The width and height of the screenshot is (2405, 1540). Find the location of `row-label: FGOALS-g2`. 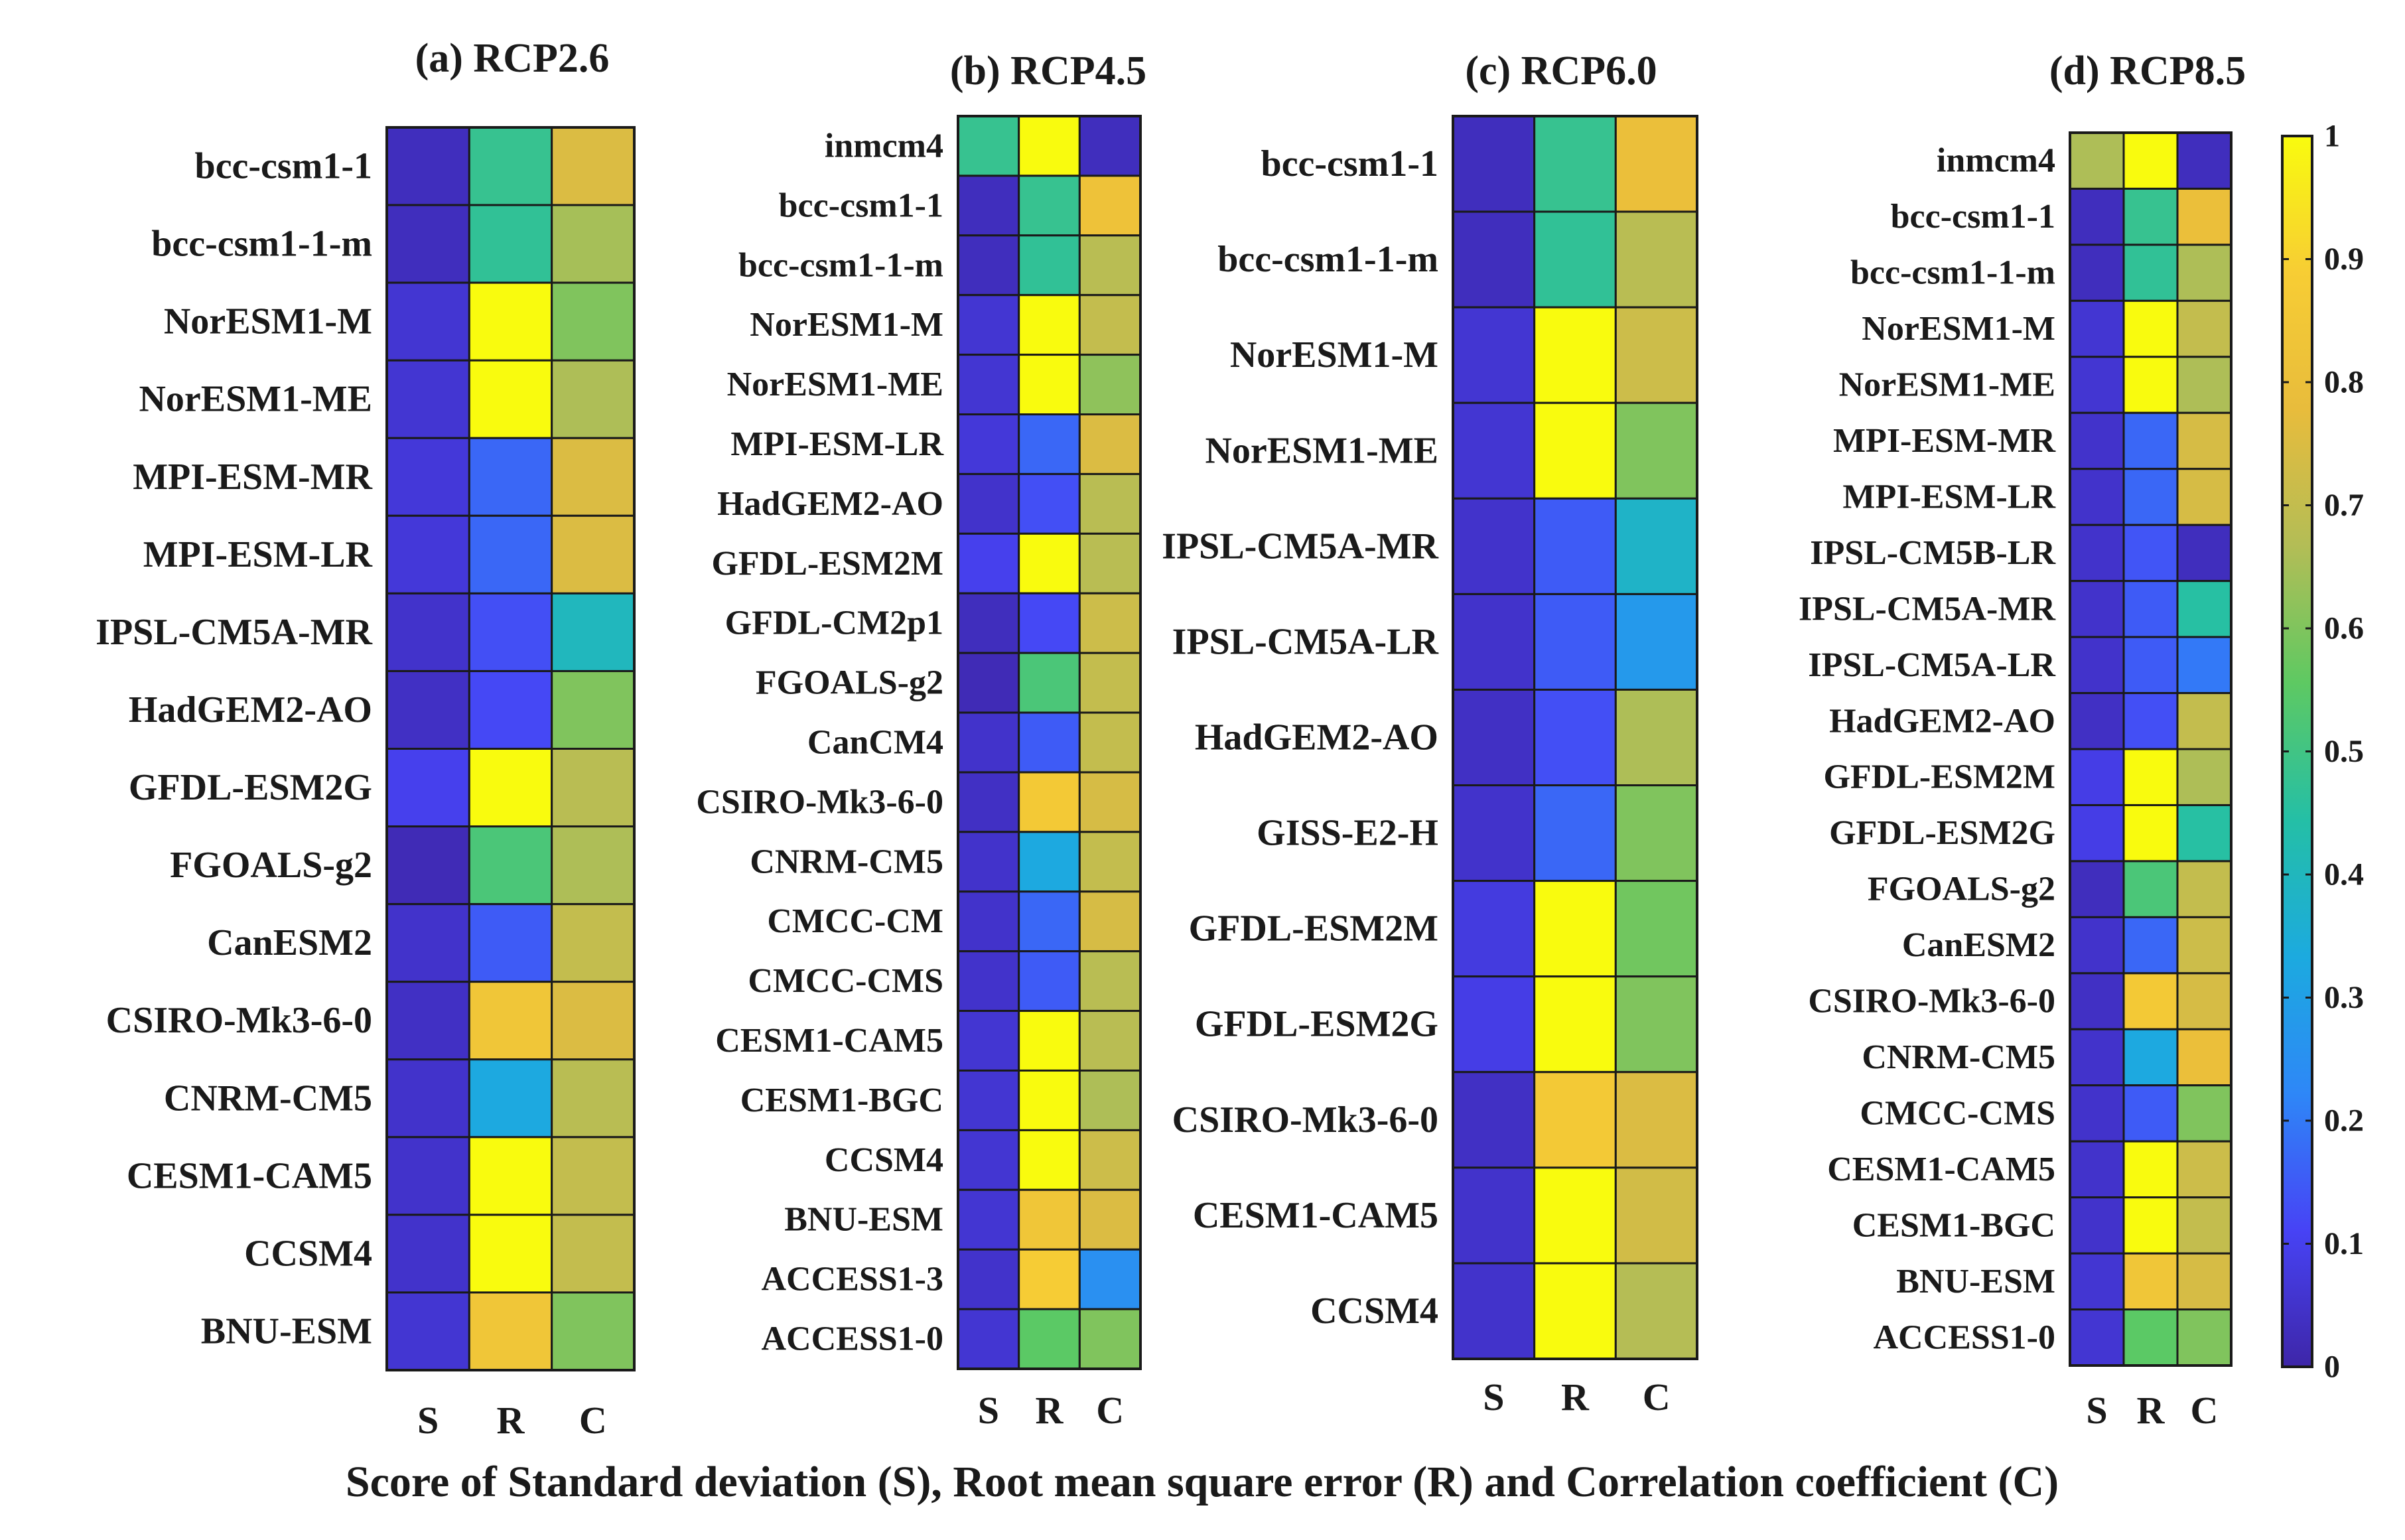

row-label: FGOALS-g2 is located at coordinates (1962, 889).